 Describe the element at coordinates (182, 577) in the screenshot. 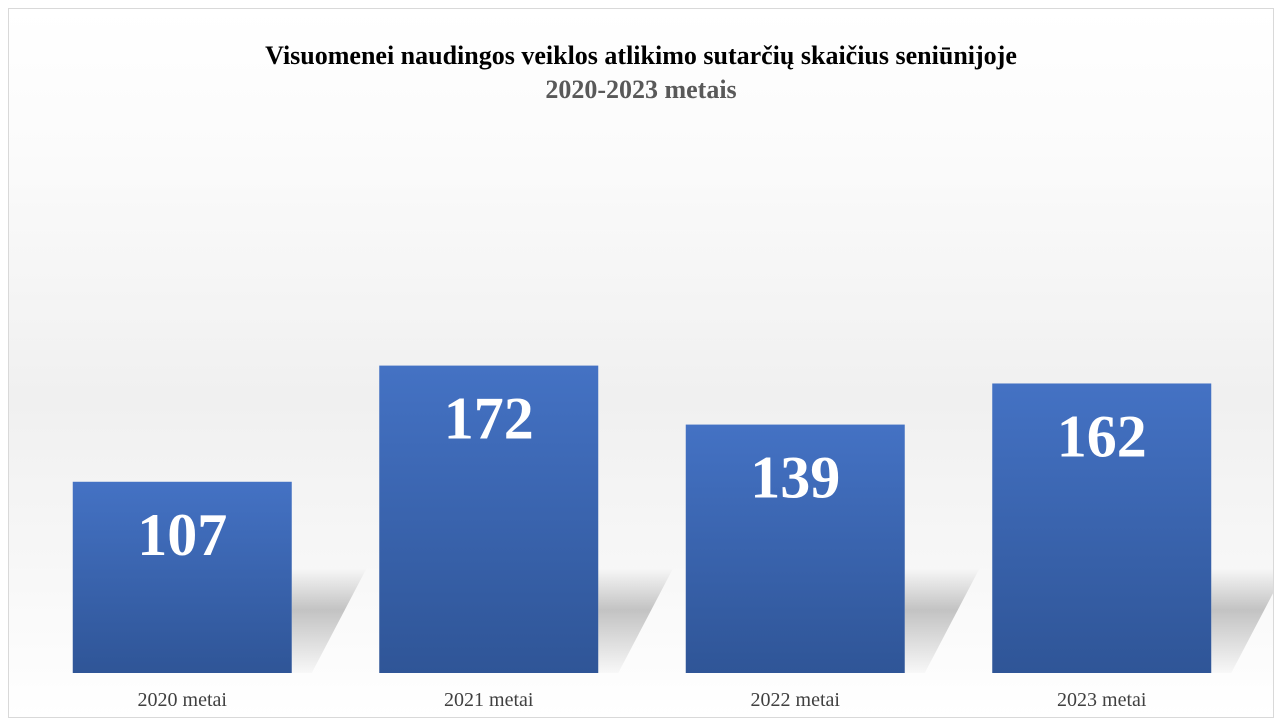

I see `bar-2020-metai` at that location.